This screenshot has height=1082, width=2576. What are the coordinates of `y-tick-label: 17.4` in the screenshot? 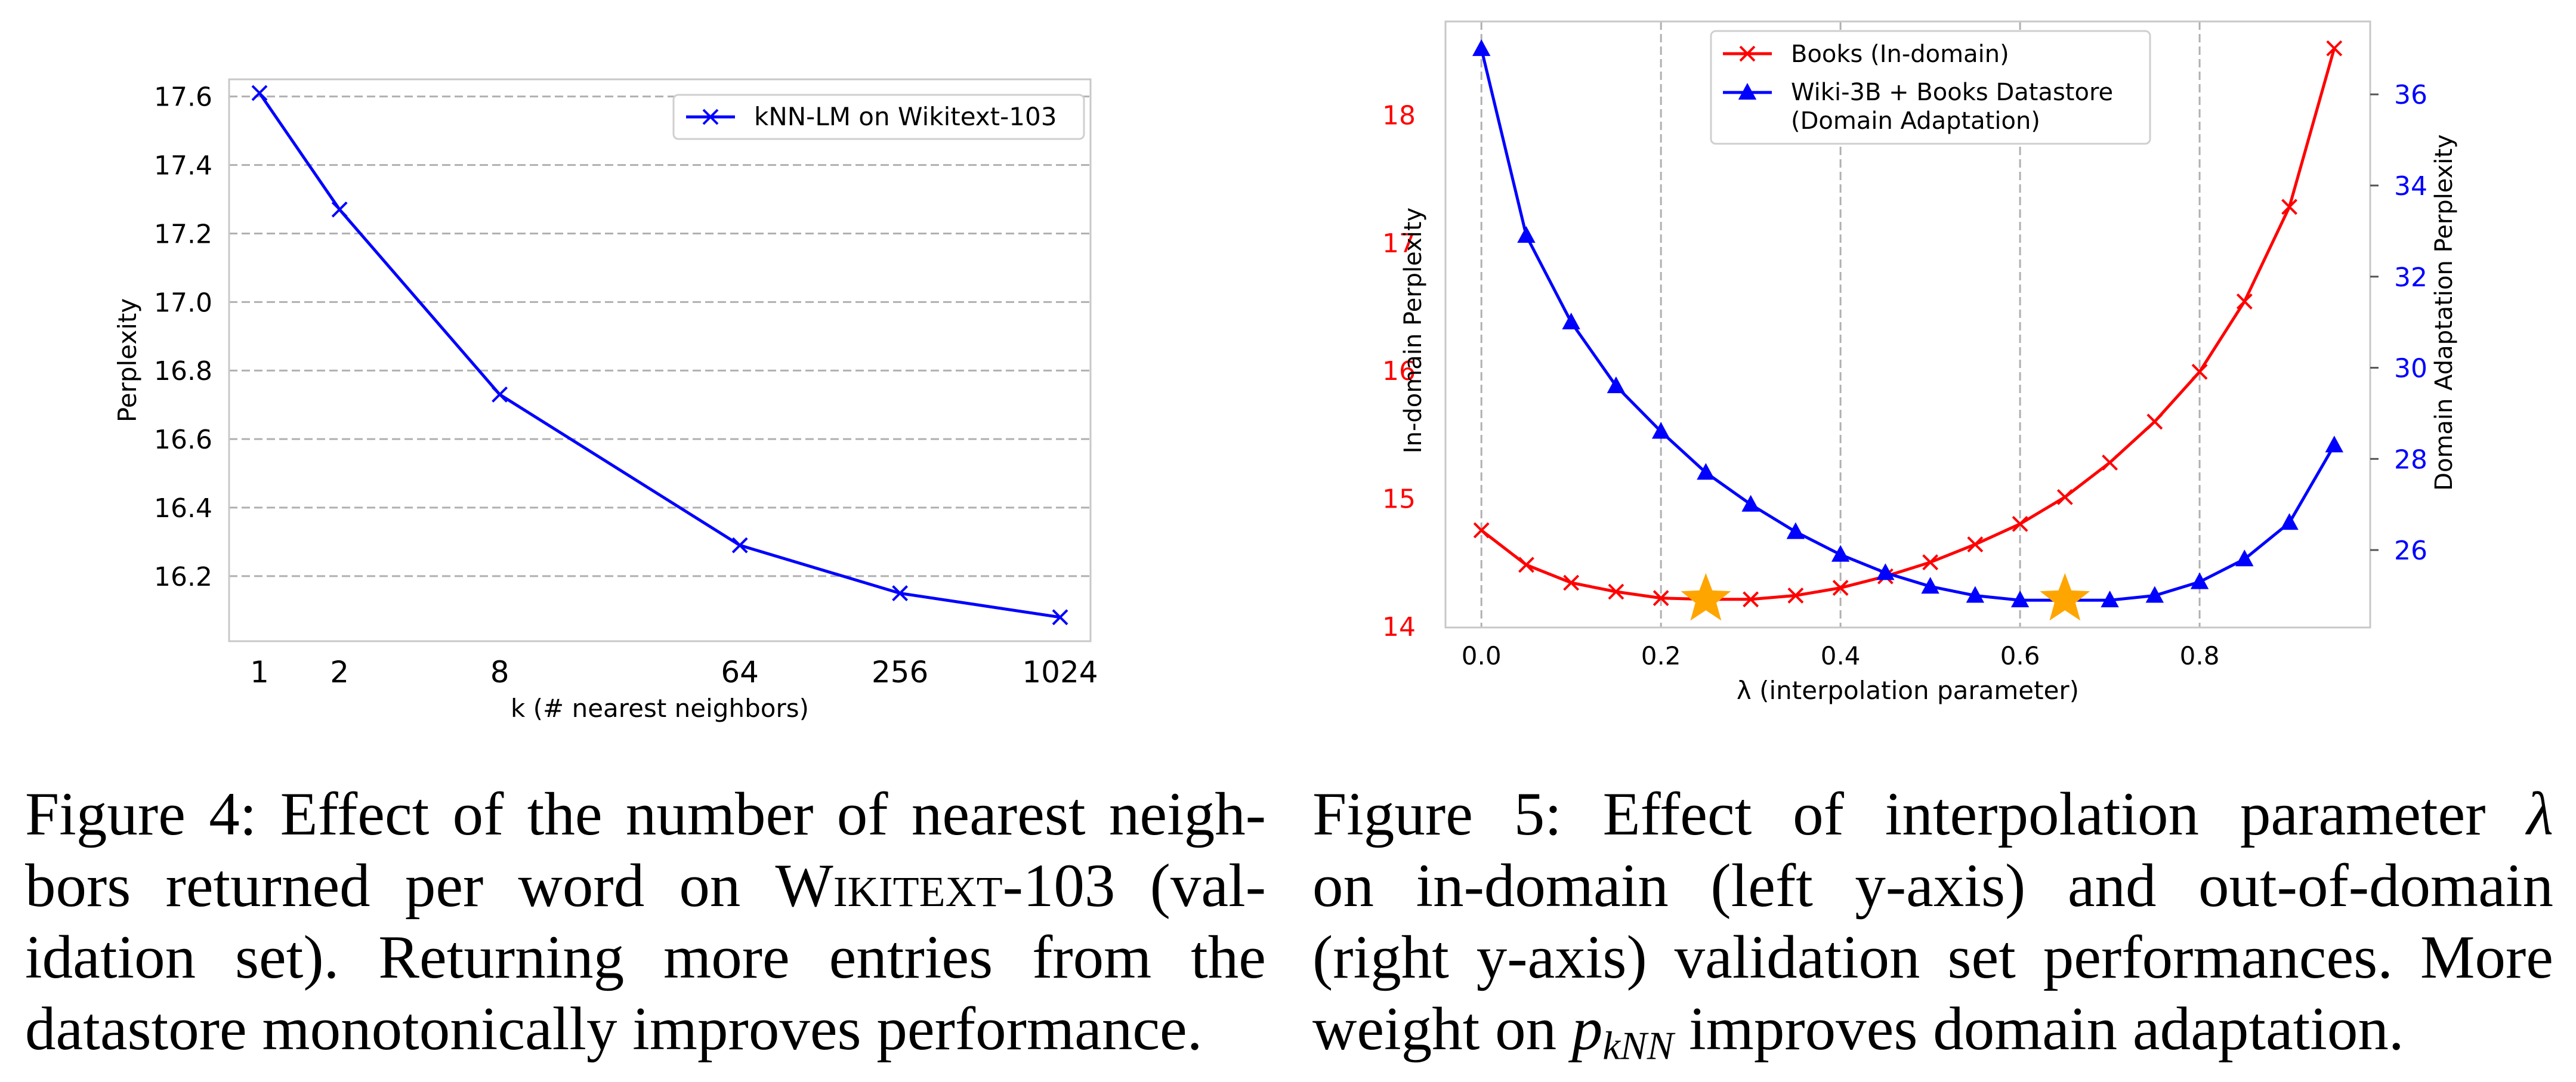 It's located at (183, 166).